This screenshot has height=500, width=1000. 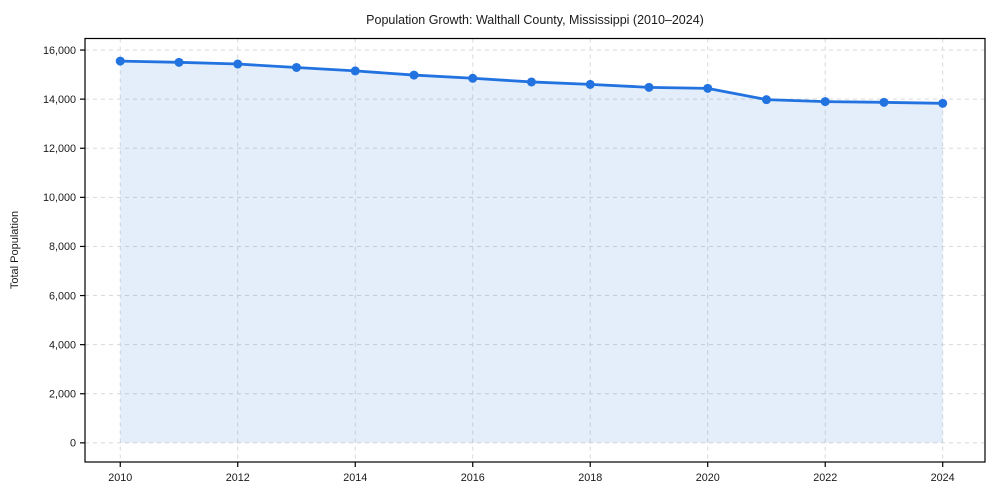 What do you see at coordinates (59, 51) in the screenshot?
I see `y-tick-label: 16,000` at bounding box center [59, 51].